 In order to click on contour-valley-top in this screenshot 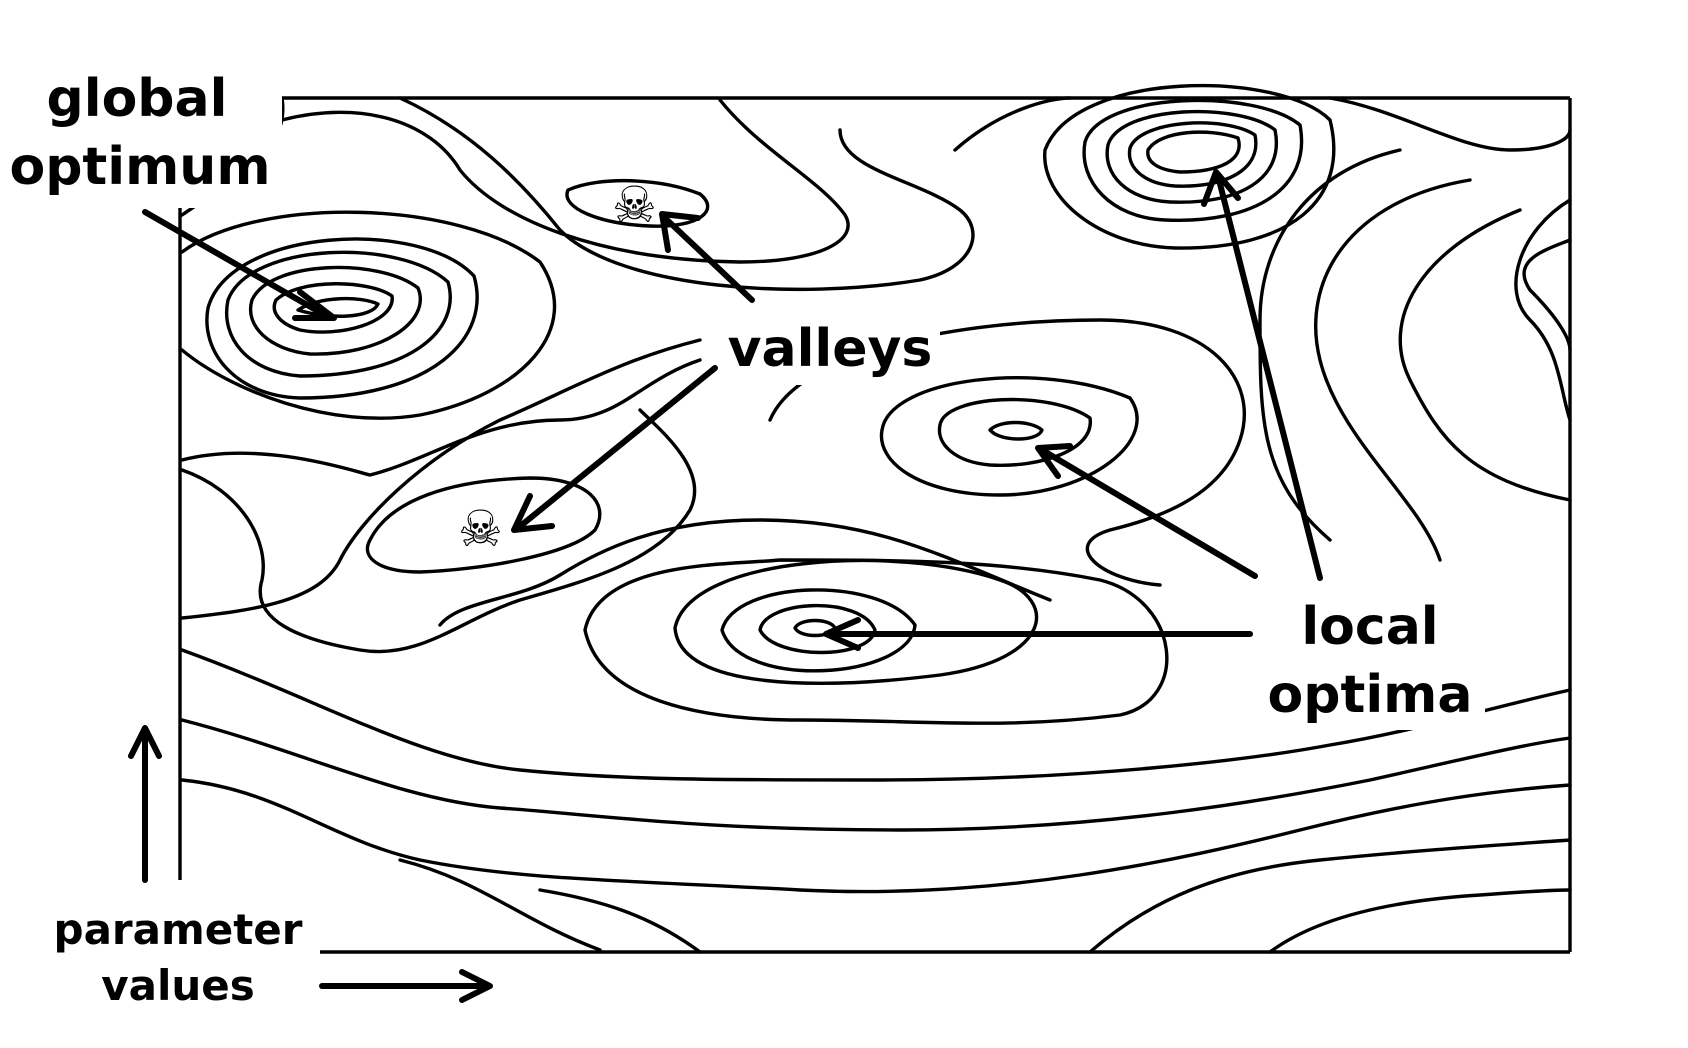, I will do `click(637, 203)`.